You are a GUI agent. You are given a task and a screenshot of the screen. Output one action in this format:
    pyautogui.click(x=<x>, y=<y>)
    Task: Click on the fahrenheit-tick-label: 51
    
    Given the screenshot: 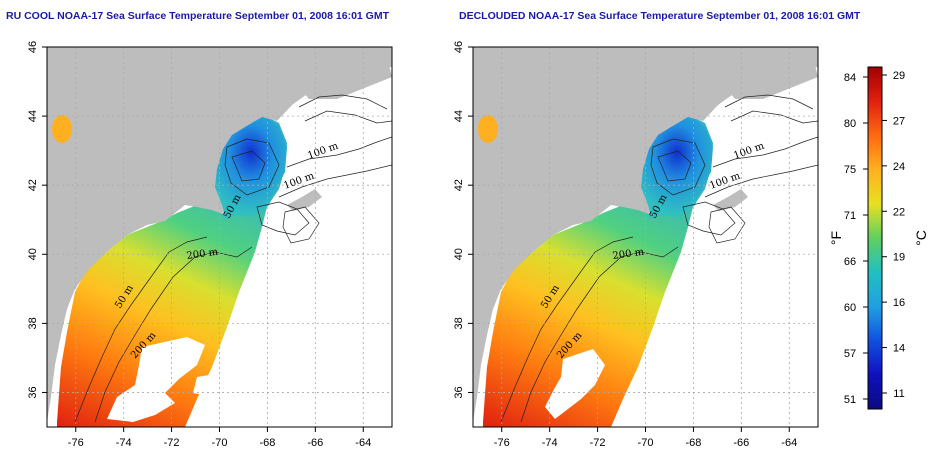 What is the action you would take?
    pyautogui.click(x=850, y=400)
    